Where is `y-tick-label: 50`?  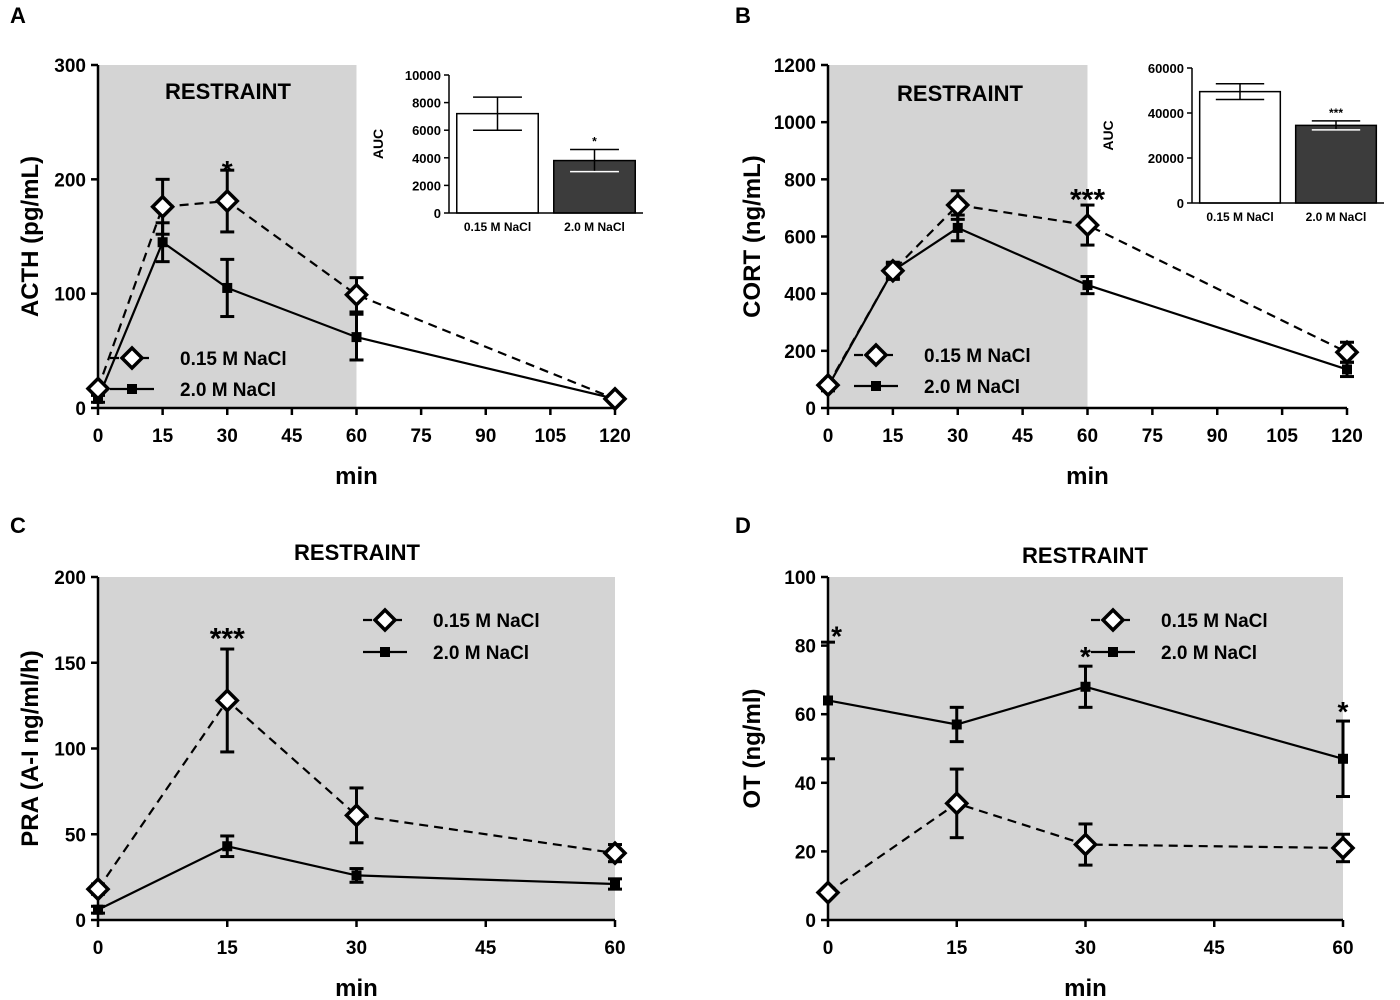
y-tick-label: 50 is located at coordinates (75, 835).